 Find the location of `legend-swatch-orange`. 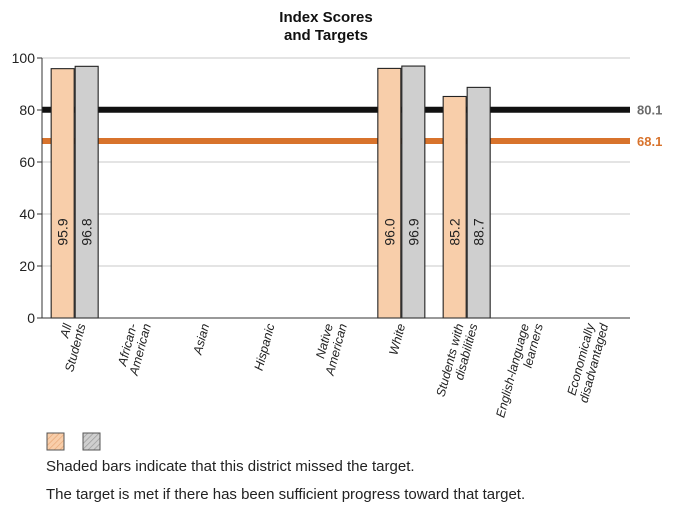

legend-swatch-orange is located at coordinates (55, 441).